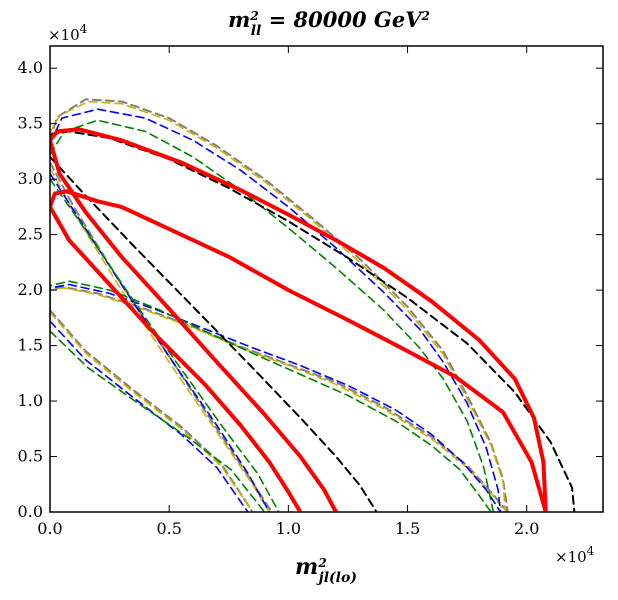  What do you see at coordinates (591, 551) in the screenshot?
I see `x-offset-exp: 4` at bounding box center [591, 551].